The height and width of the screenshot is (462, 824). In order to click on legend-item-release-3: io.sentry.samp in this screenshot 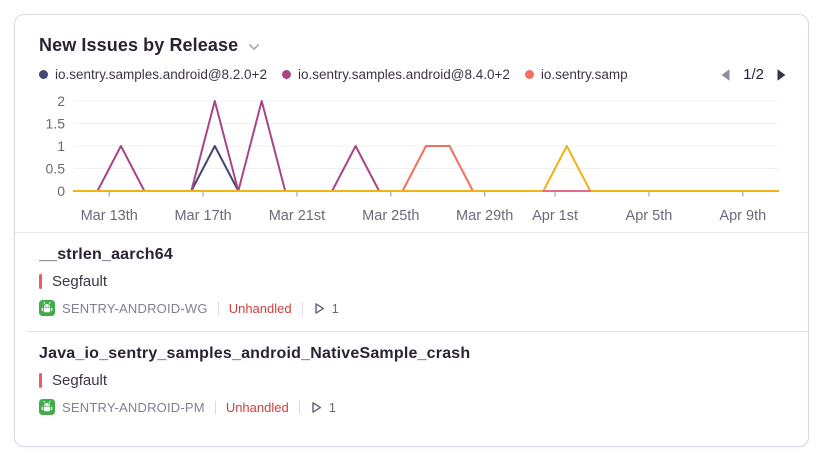, I will do `click(576, 74)`.